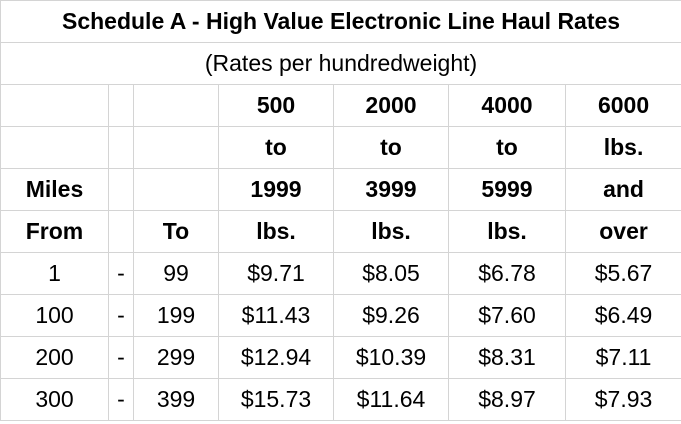 The height and width of the screenshot is (424, 681). I want to click on header-row: 500 2000 4000 6000, so click(340, 105).